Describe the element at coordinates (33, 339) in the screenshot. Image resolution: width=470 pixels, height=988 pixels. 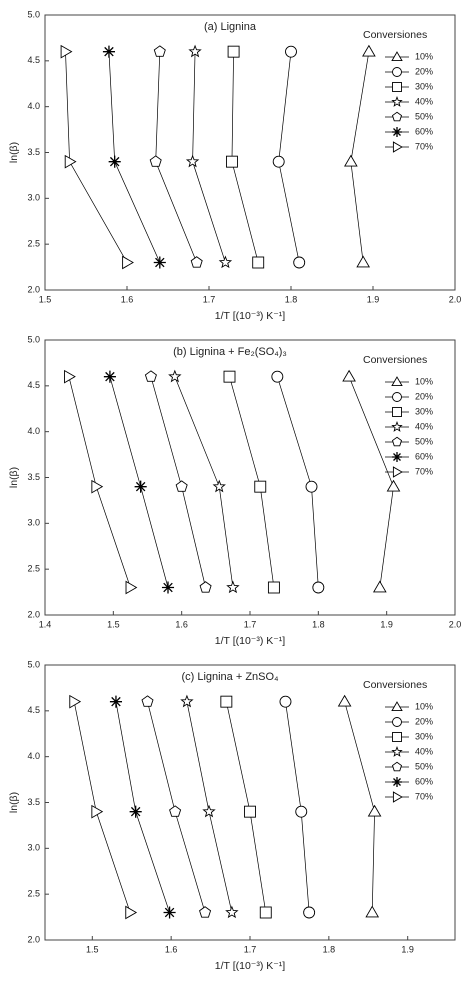
I see `y-tick-label: 5.0` at that location.